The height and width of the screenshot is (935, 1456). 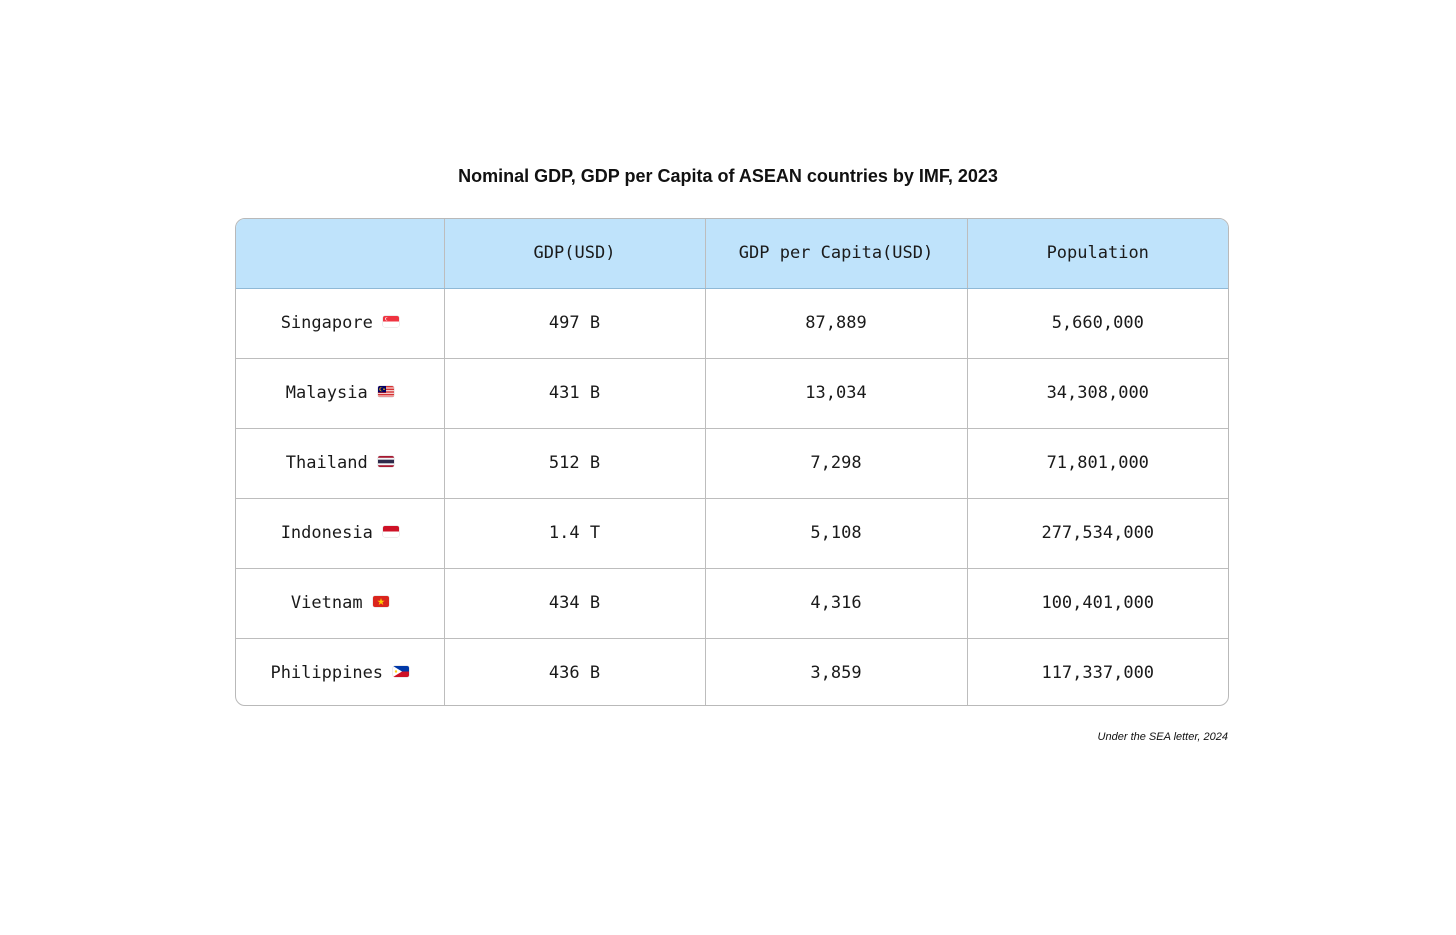 I want to click on gdp-per-capita-cell: 4,316, so click(x=836, y=603).